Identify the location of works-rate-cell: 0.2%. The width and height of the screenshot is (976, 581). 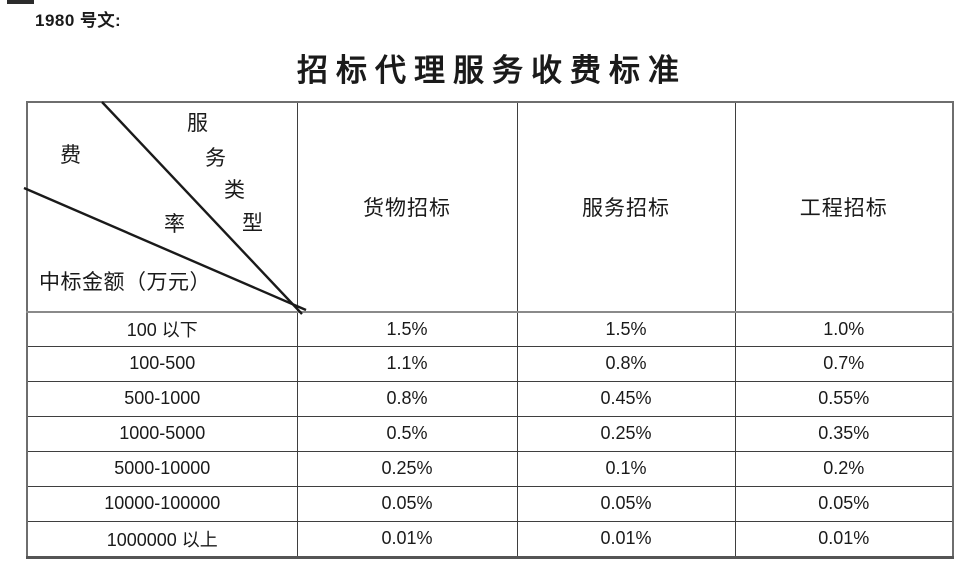
(844, 468).